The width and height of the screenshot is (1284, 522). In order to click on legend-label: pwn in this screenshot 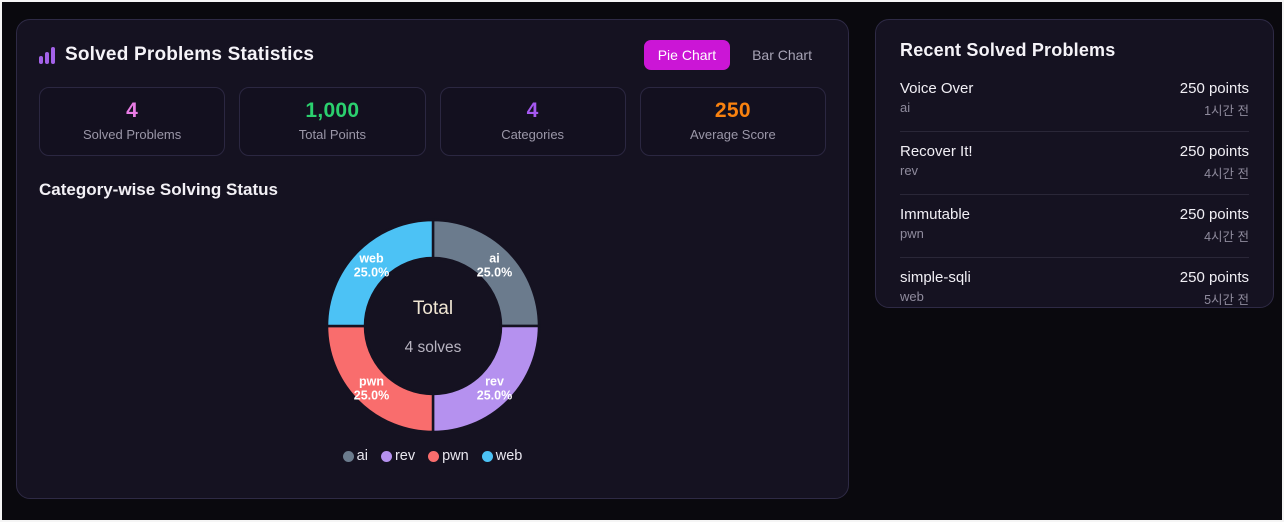, I will do `click(455, 456)`.